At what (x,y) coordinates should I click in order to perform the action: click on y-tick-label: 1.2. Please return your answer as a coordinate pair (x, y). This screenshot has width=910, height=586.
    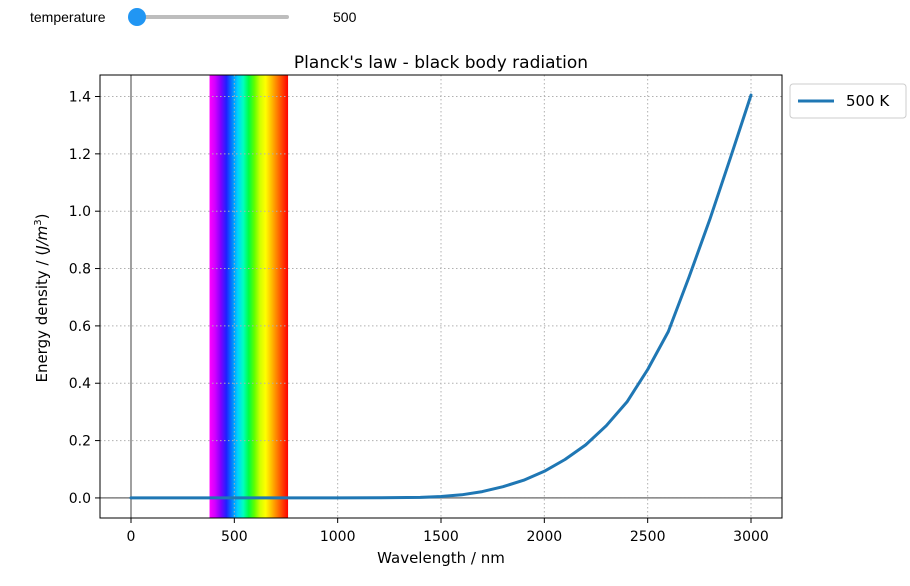
    Looking at the image, I should click on (80, 155).